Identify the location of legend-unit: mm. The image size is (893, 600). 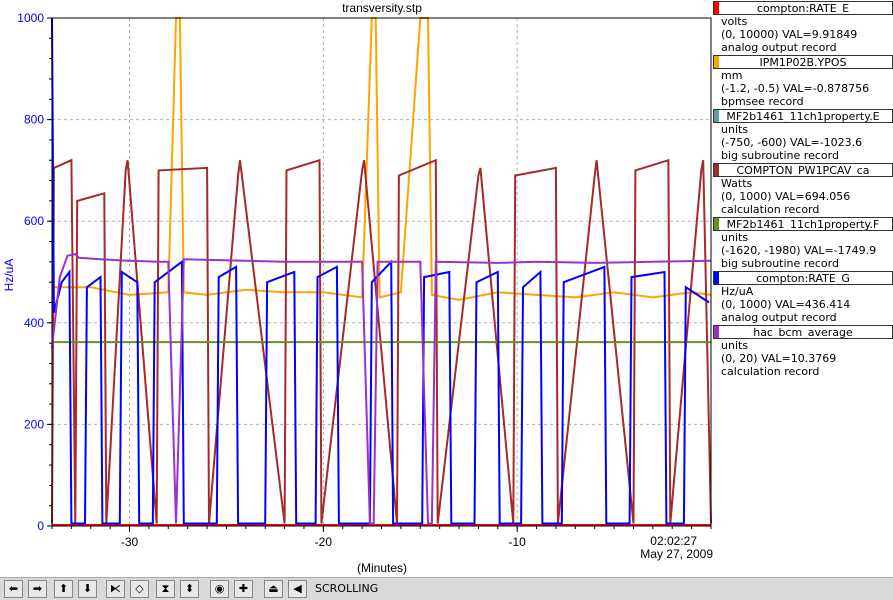
(732, 75).